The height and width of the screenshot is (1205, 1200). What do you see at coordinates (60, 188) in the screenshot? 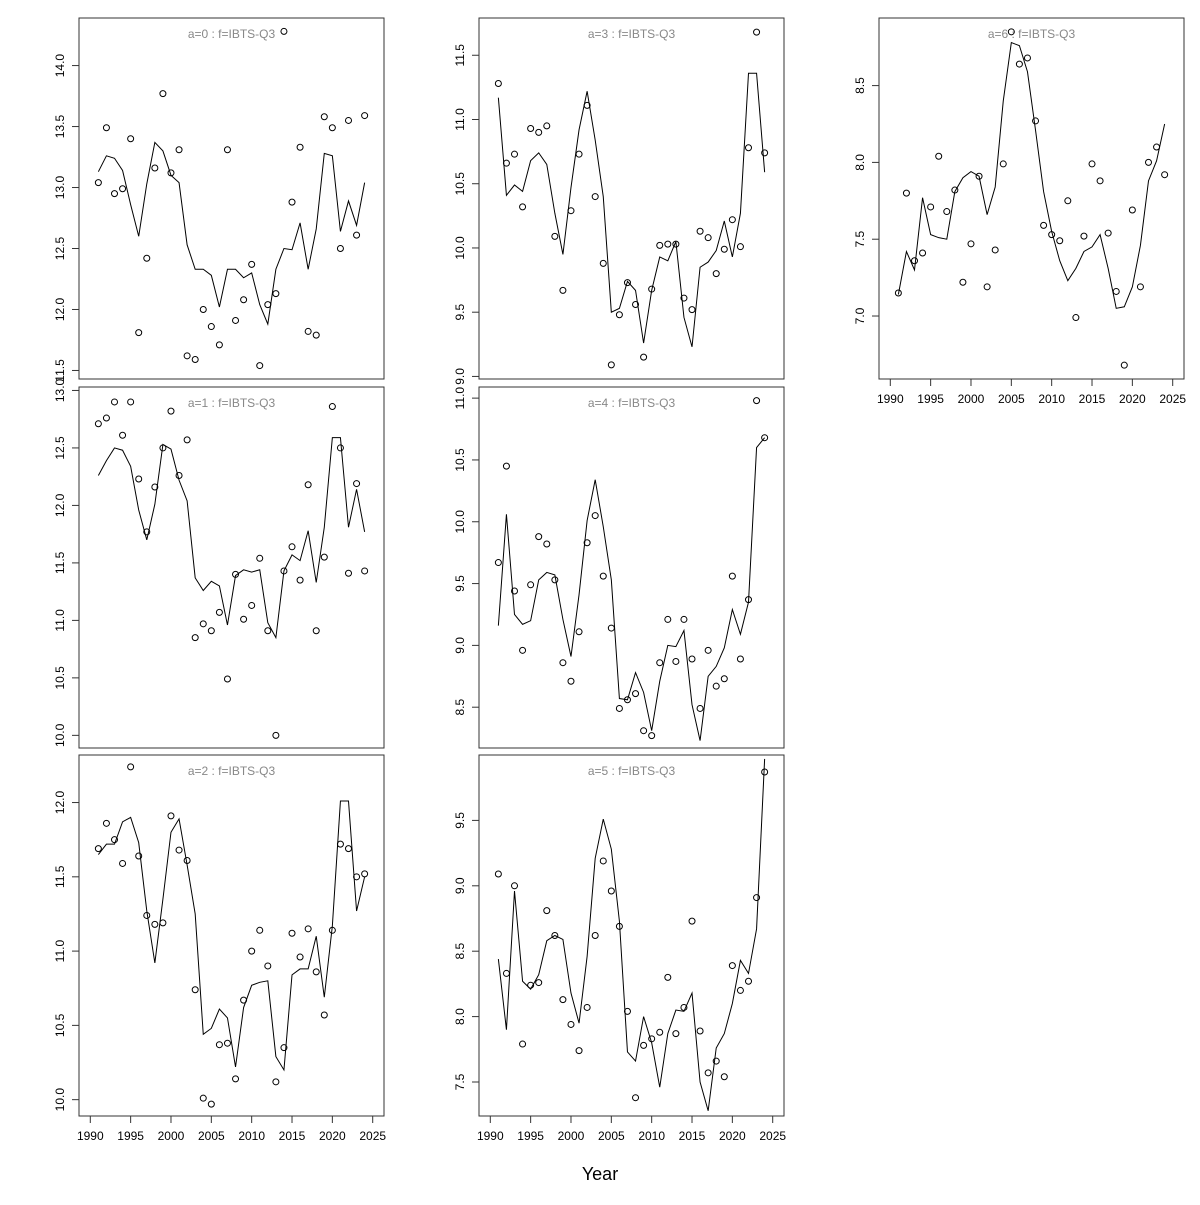
I see `y-tick-label: 13.0` at bounding box center [60, 188].